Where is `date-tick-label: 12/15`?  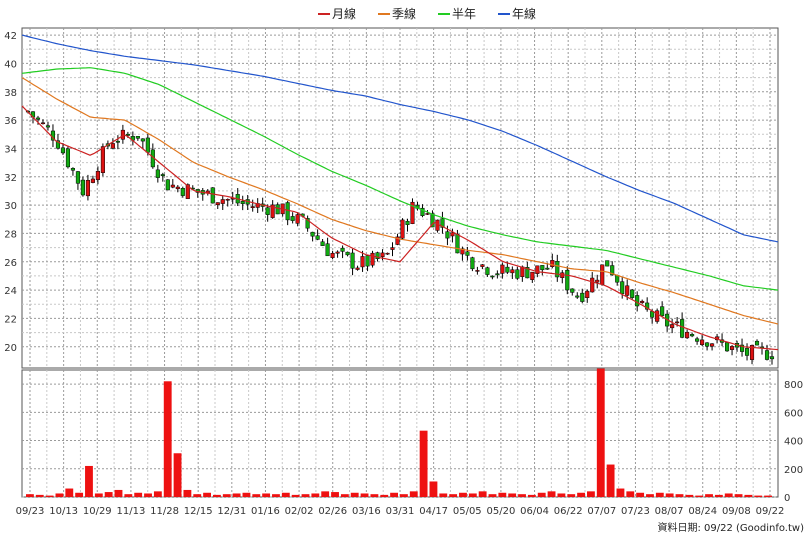 date-tick-label: 12/15 is located at coordinates (198, 511).